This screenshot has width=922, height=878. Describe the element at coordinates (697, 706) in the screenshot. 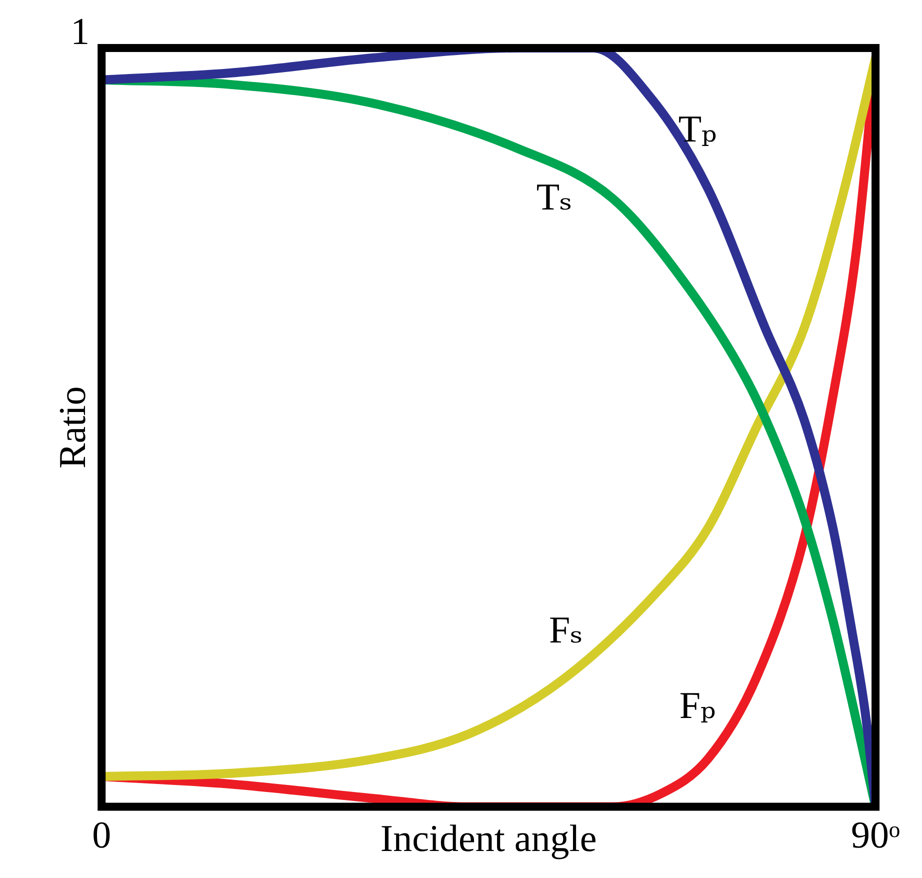

I see `series-label: Fₚ` at that location.